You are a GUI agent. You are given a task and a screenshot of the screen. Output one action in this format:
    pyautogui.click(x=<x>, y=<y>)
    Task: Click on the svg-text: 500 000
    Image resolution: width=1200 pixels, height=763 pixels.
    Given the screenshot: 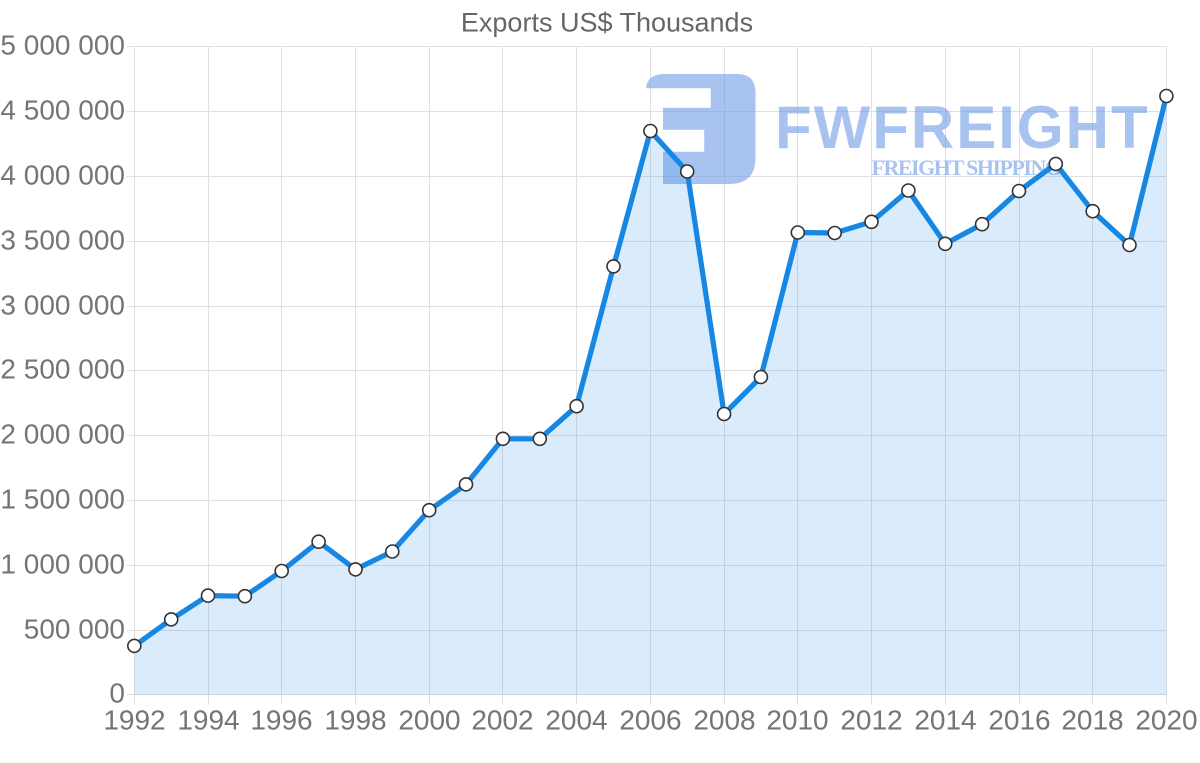 What is the action you would take?
    pyautogui.click(x=74, y=628)
    